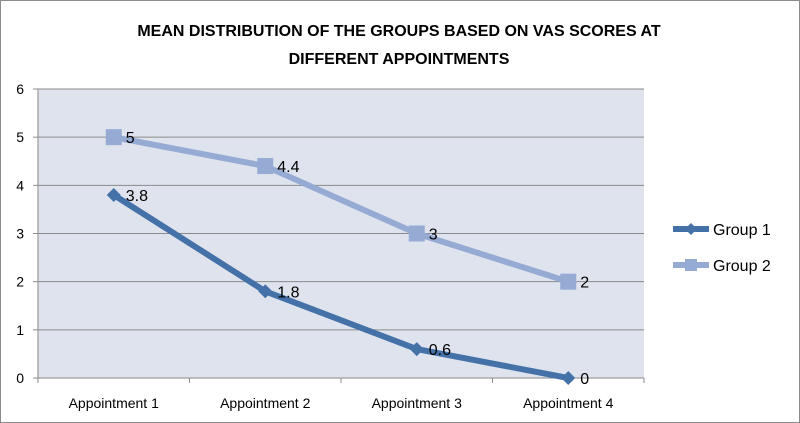 The height and width of the screenshot is (423, 800). What do you see at coordinates (20, 330) in the screenshot?
I see `y-tick-label: 1` at bounding box center [20, 330].